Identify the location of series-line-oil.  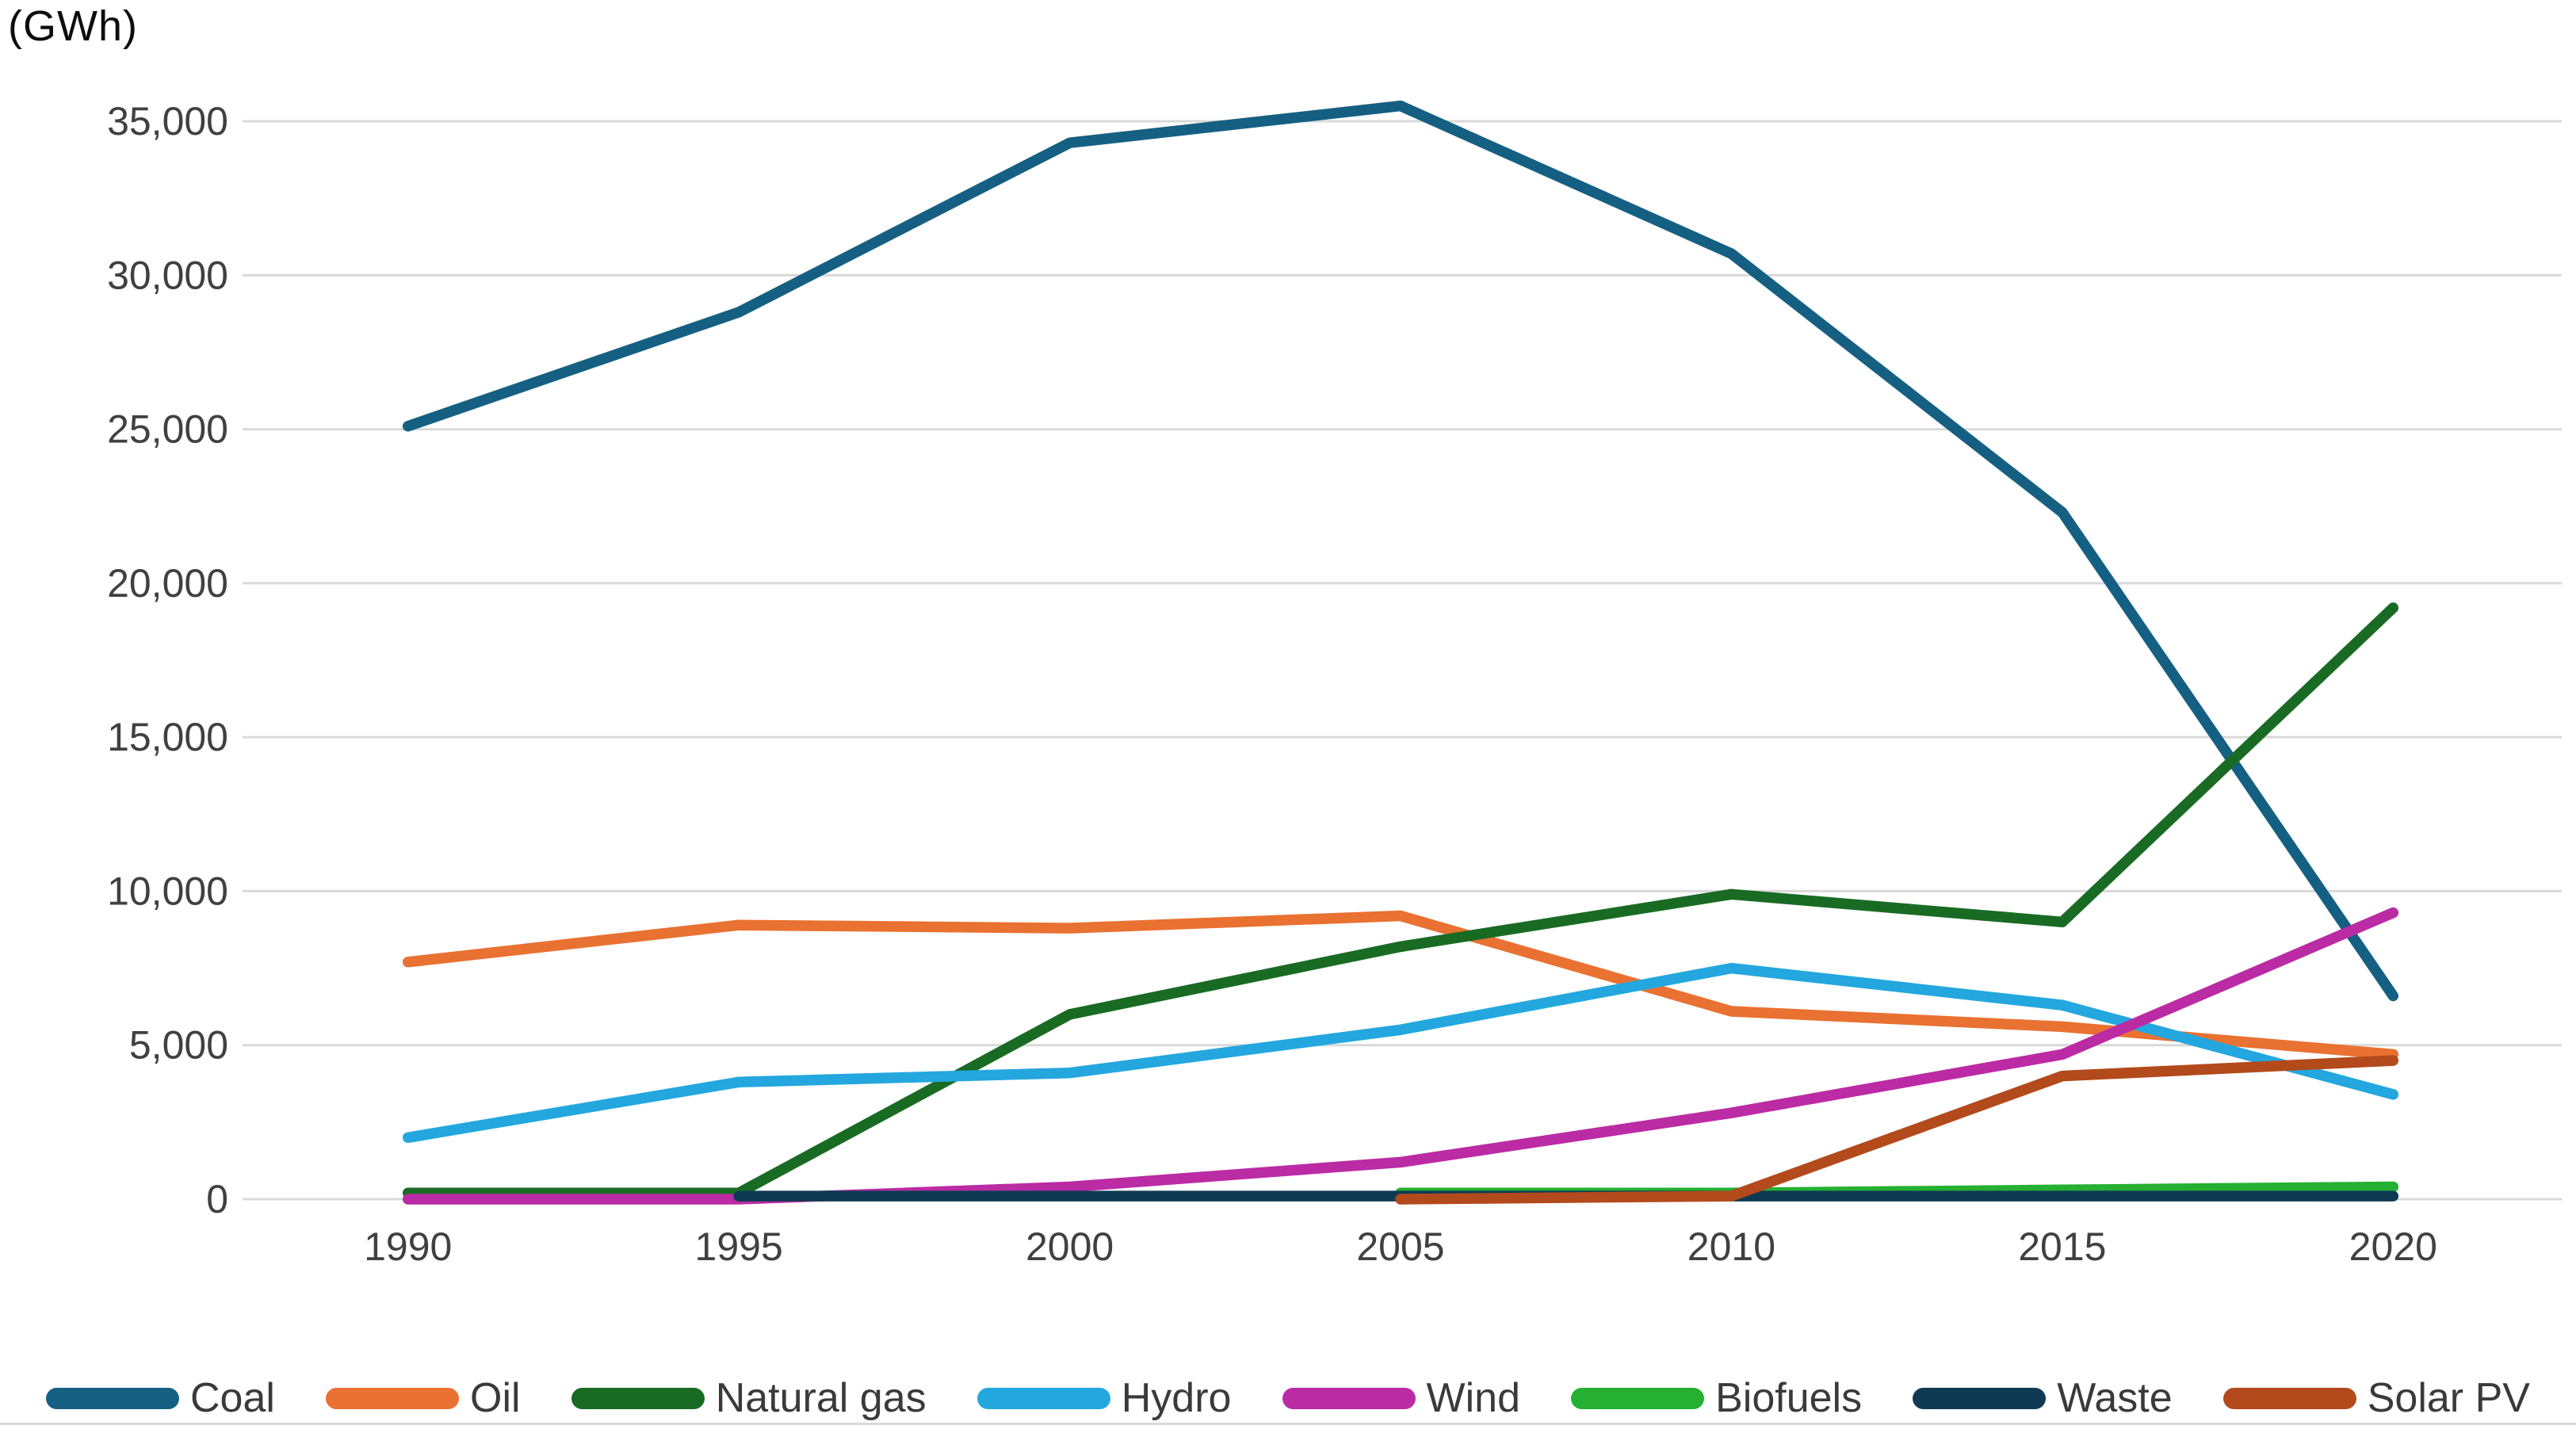
(1400, 985).